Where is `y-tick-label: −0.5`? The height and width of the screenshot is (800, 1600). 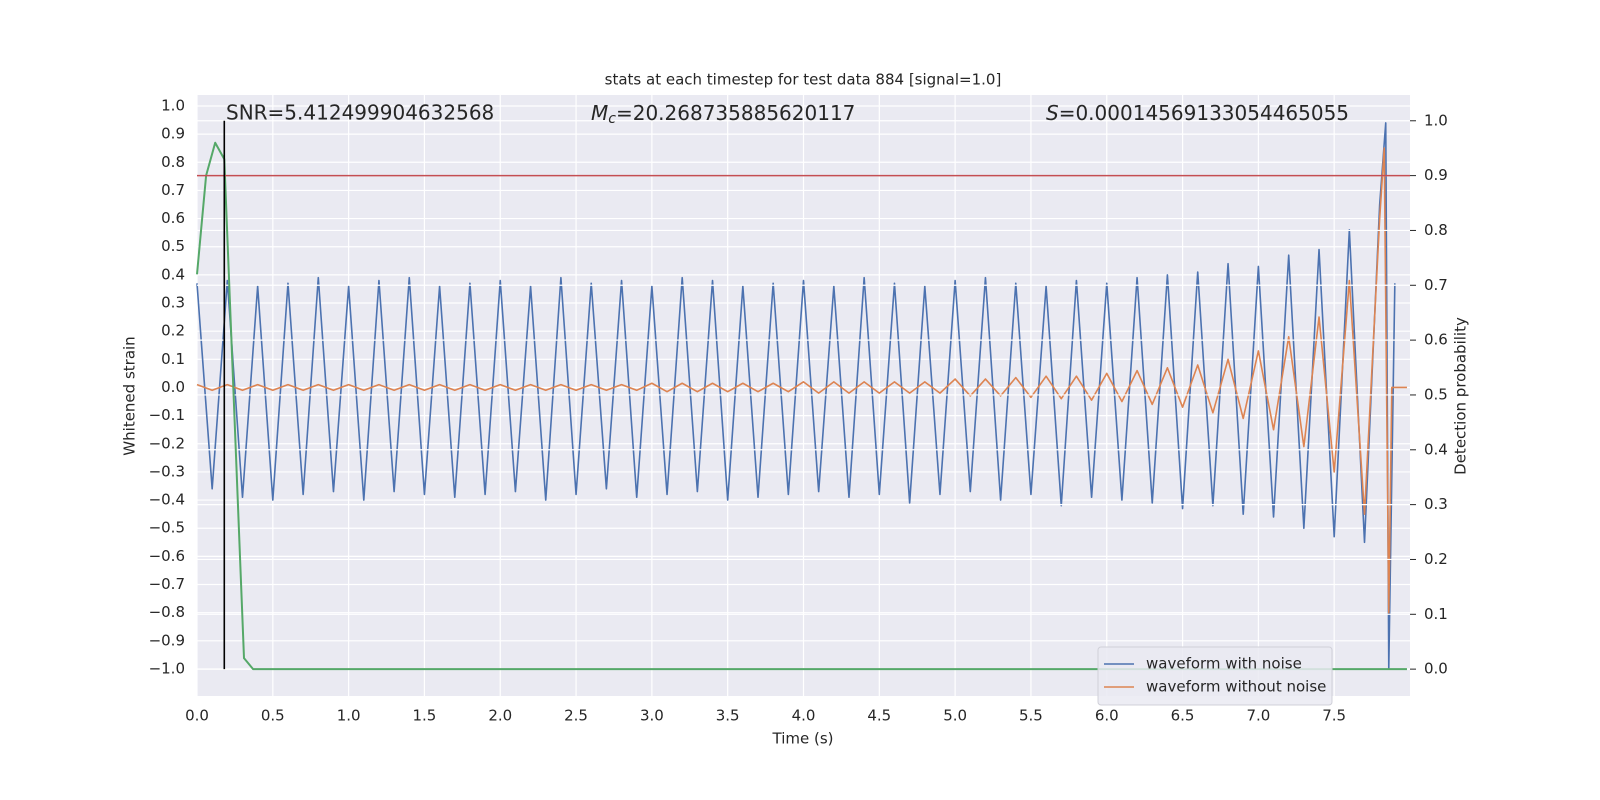 y-tick-label: −0.5 is located at coordinates (167, 528).